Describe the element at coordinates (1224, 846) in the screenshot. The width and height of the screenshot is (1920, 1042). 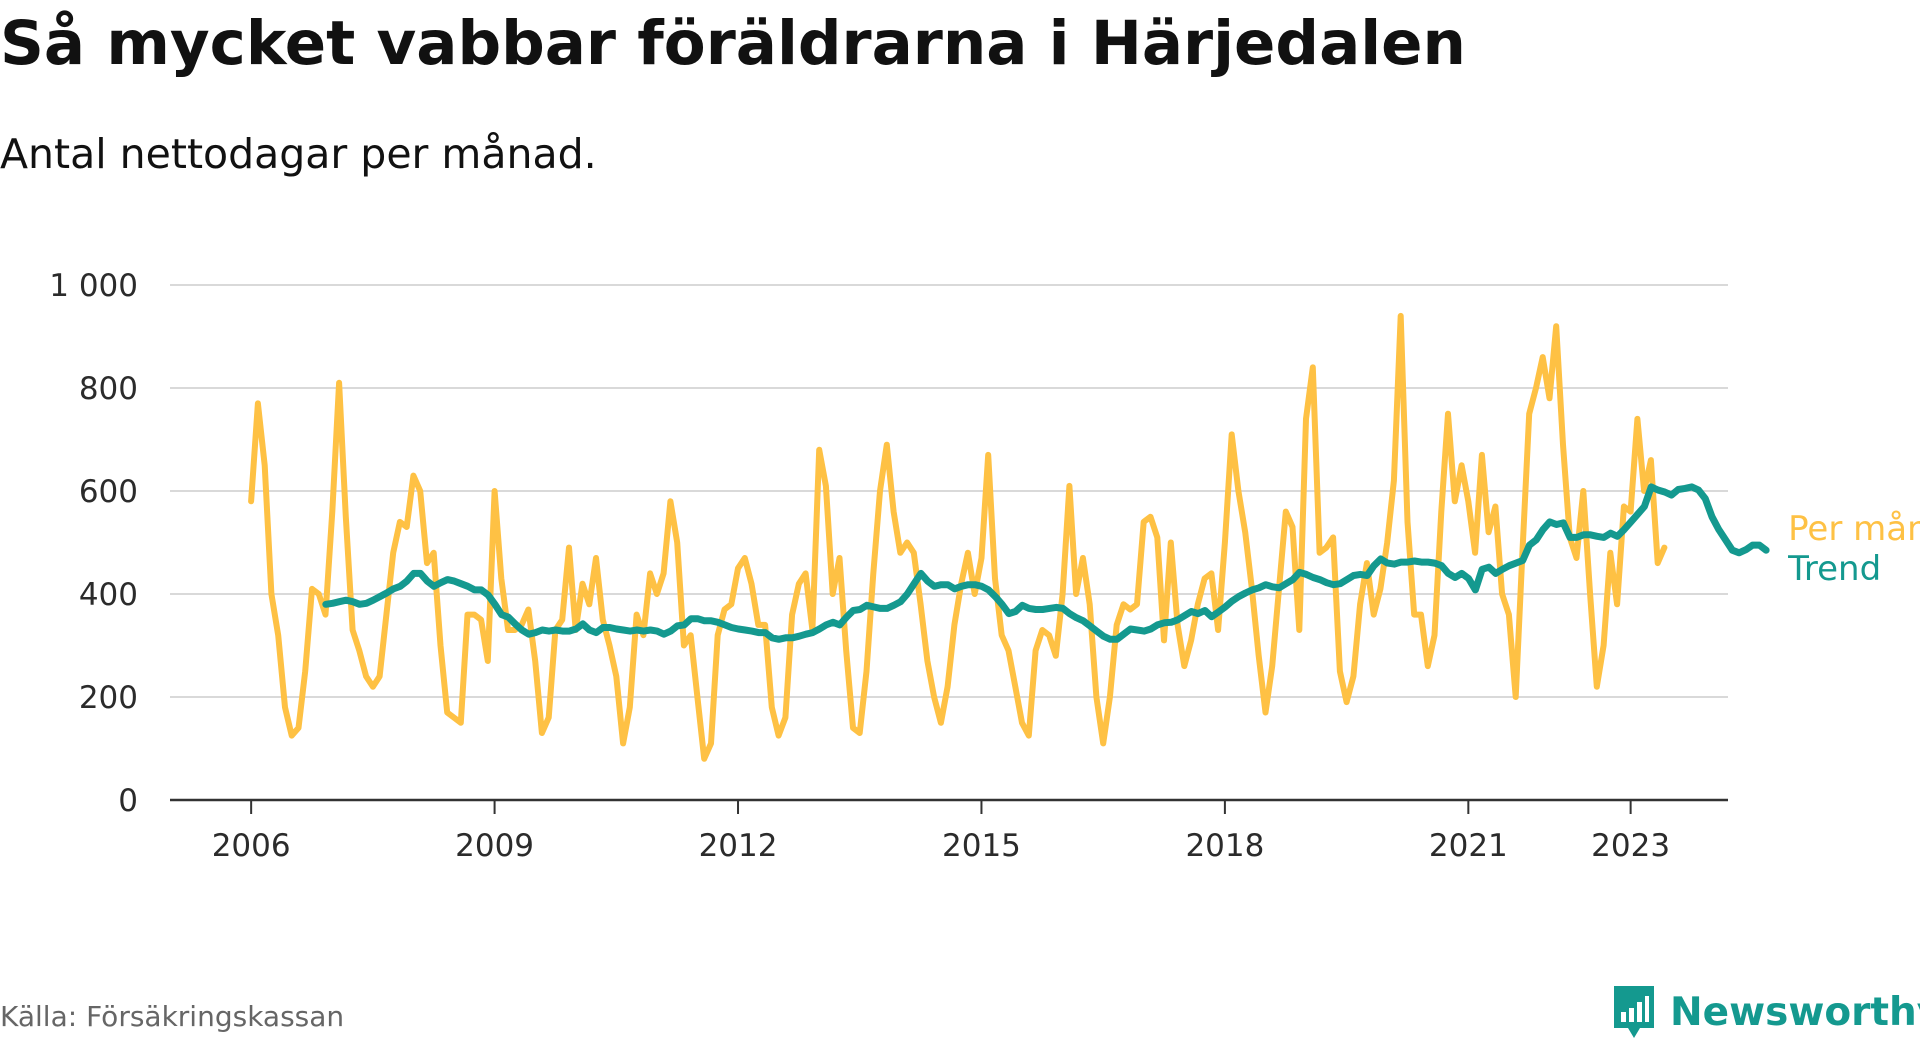
I see `x-tick-label: 2018` at that location.